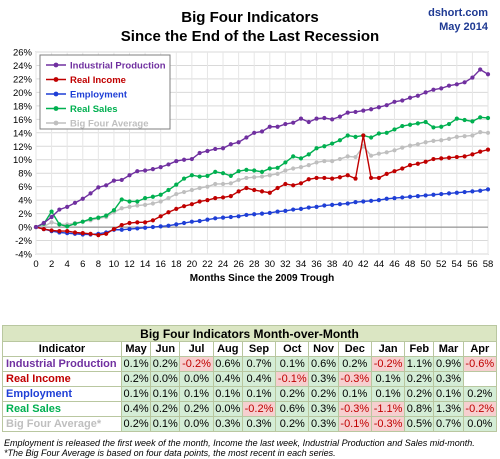 Image resolution: width=500 pixels, height=459 pixels. Describe the element at coordinates (25, 201) in the screenshot. I see `y-tick-label: 4%` at that location.